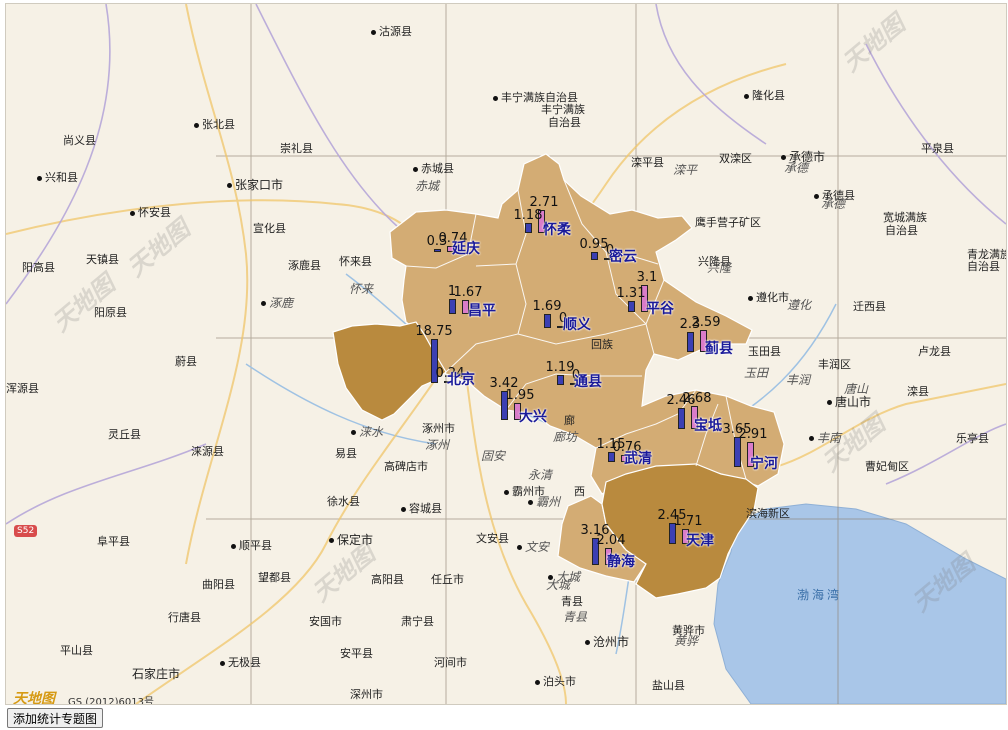  What do you see at coordinates (425, 508) in the screenshot?
I see `place-label-text: 容城县` at bounding box center [425, 508].